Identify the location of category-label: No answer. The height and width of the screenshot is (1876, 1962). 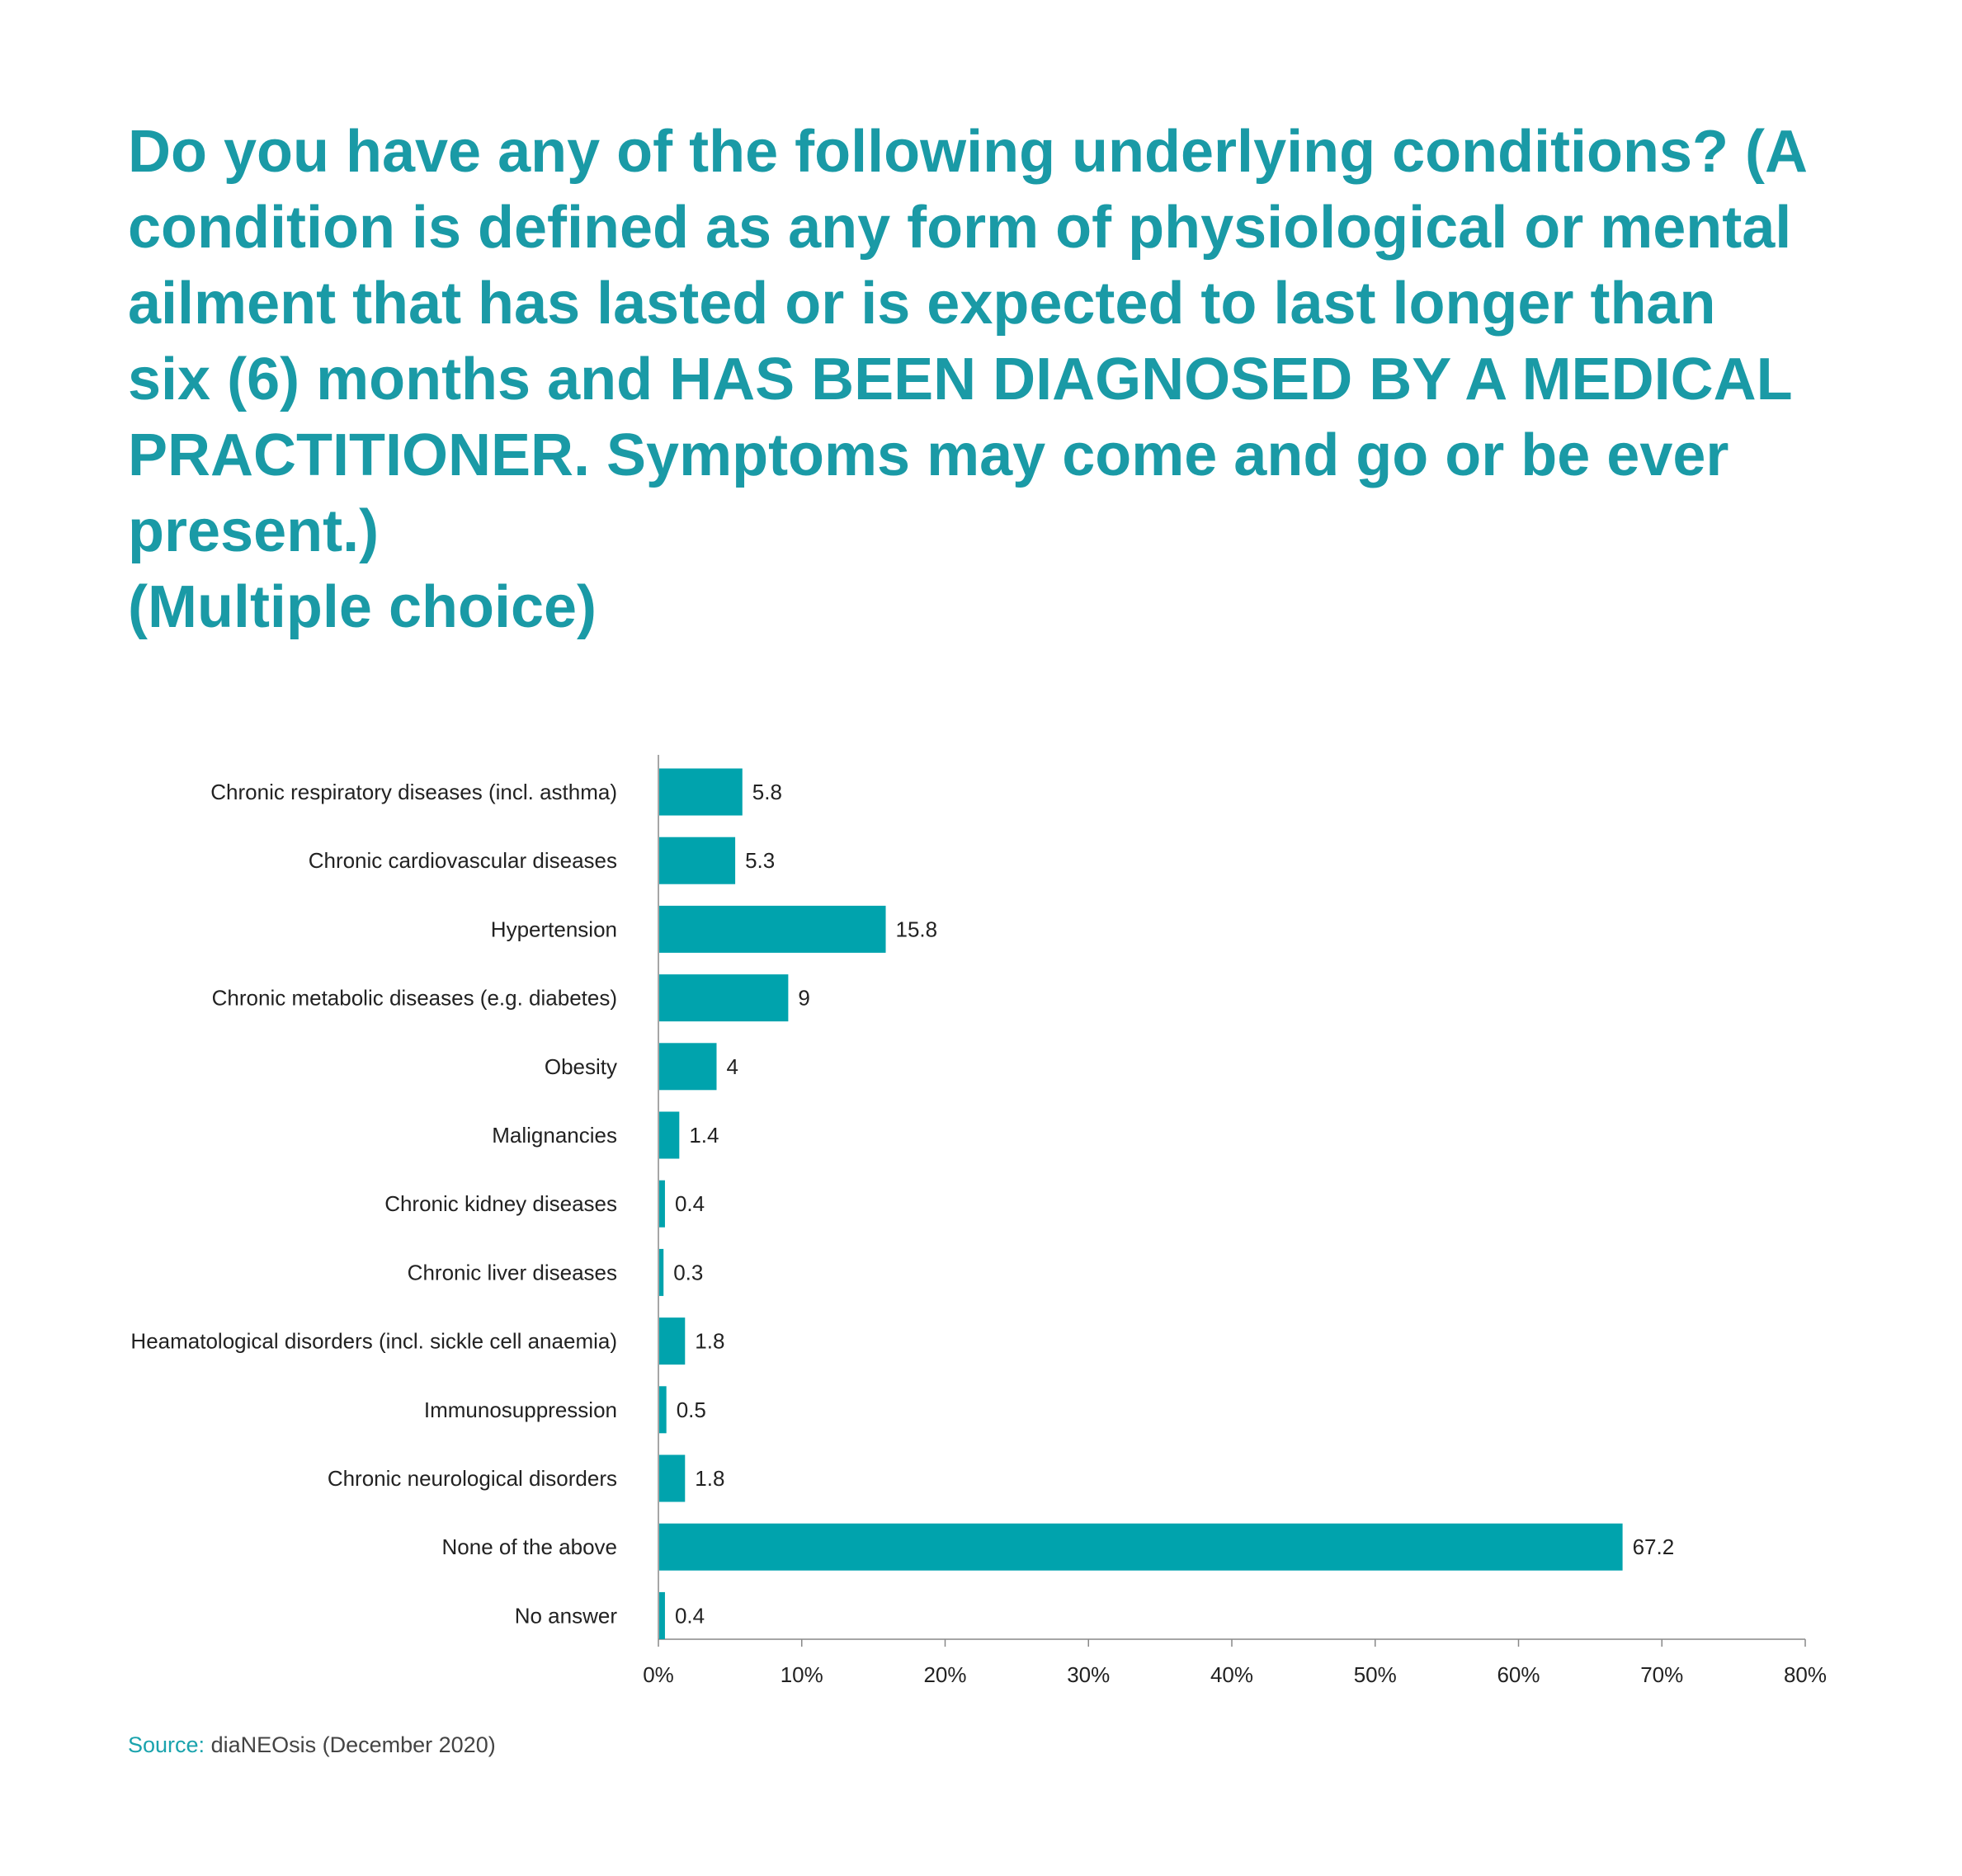
(567, 1615).